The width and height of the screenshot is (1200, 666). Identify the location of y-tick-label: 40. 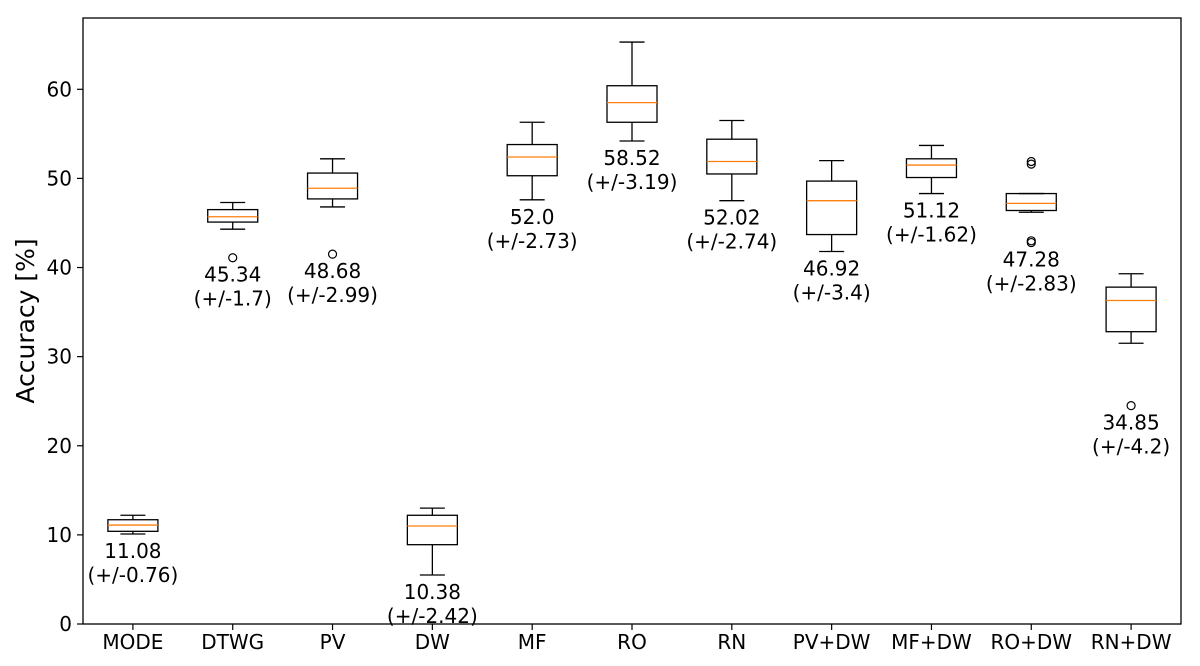
(59, 268).